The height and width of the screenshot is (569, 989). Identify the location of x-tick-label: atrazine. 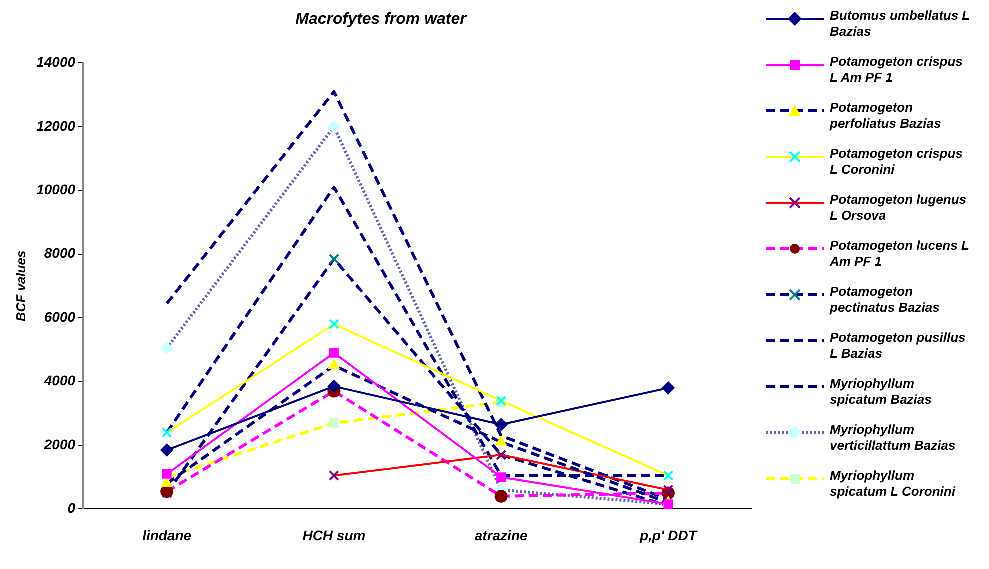
(501, 535).